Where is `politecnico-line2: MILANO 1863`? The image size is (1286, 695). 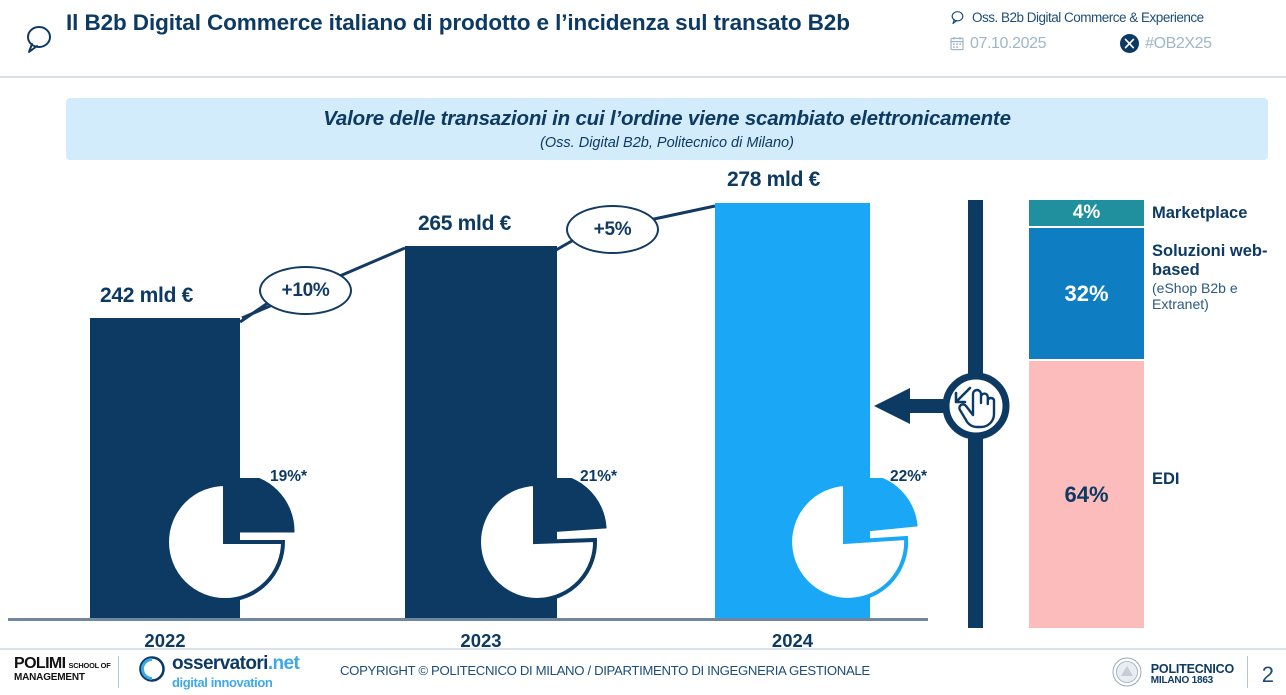 politecnico-line2: MILANO 1863 is located at coordinates (1182, 680).